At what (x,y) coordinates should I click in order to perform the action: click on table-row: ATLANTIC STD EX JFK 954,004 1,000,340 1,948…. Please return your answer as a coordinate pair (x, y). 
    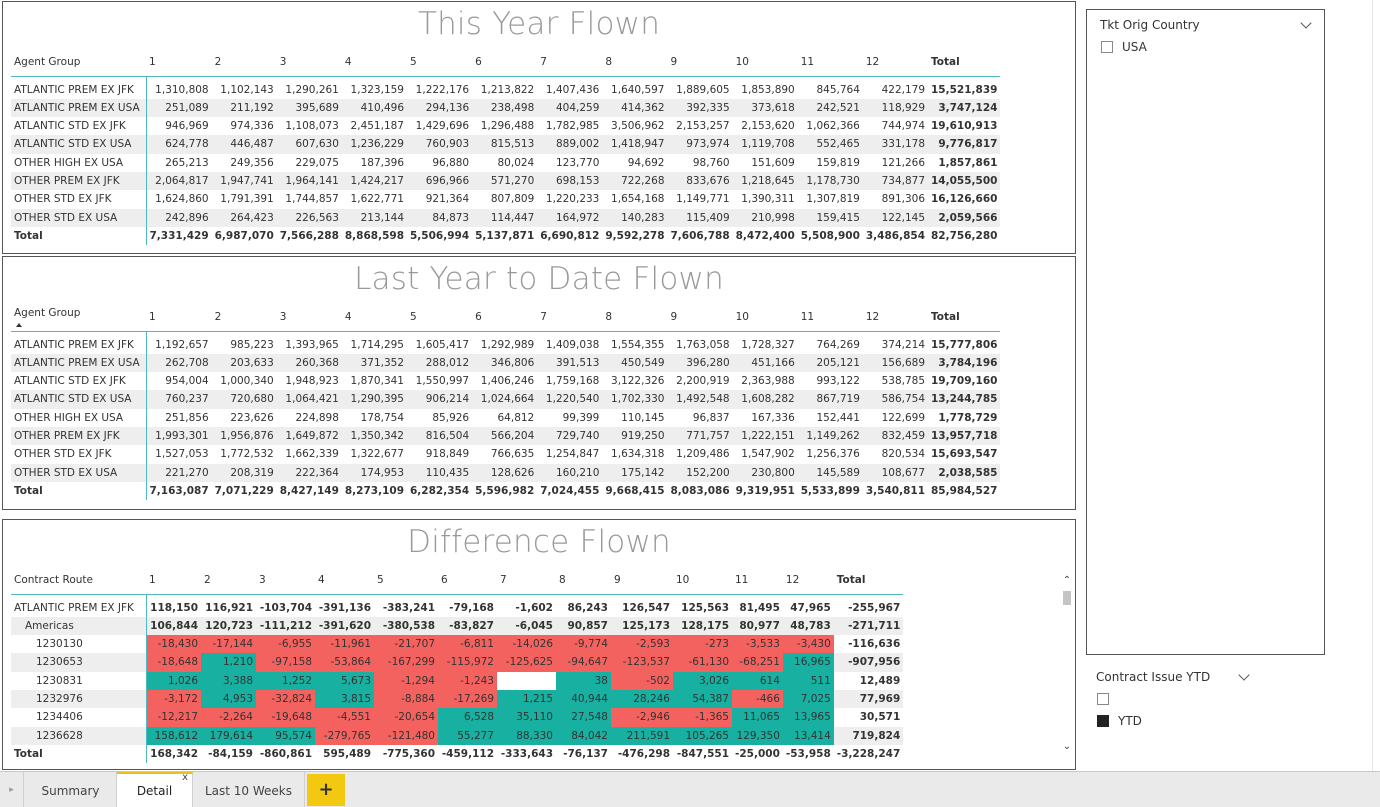
    Looking at the image, I should click on (506, 381).